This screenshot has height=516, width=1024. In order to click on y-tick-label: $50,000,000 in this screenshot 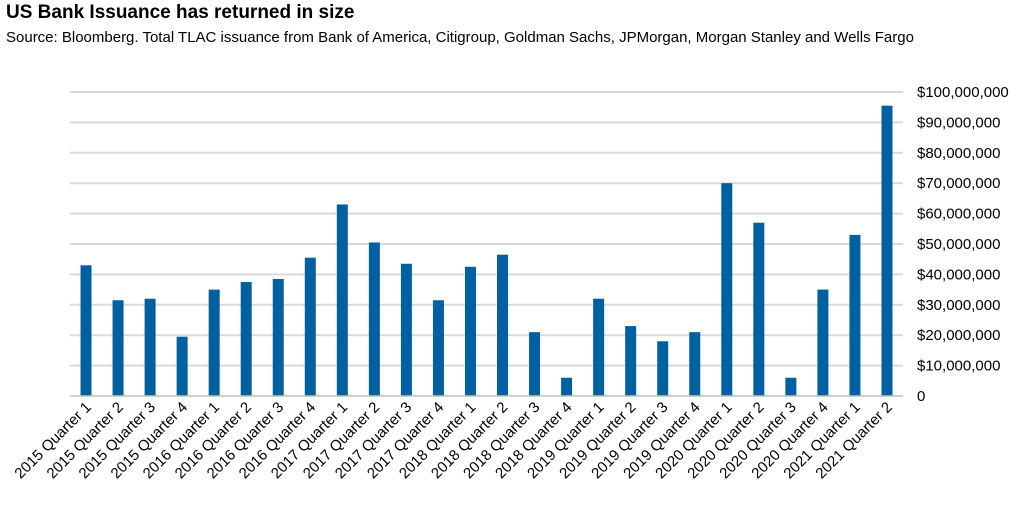, I will do `click(958, 244)`.